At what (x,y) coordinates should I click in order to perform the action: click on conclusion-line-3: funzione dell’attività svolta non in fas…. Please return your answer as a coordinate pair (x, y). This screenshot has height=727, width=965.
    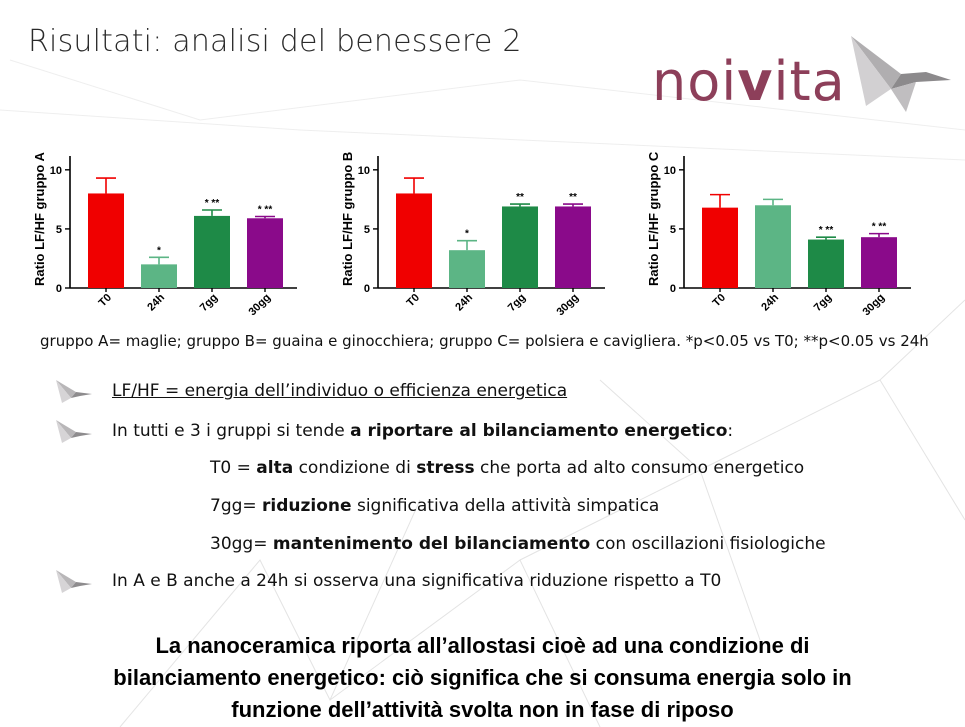
    Looking at the image, I should click on (482, 709).